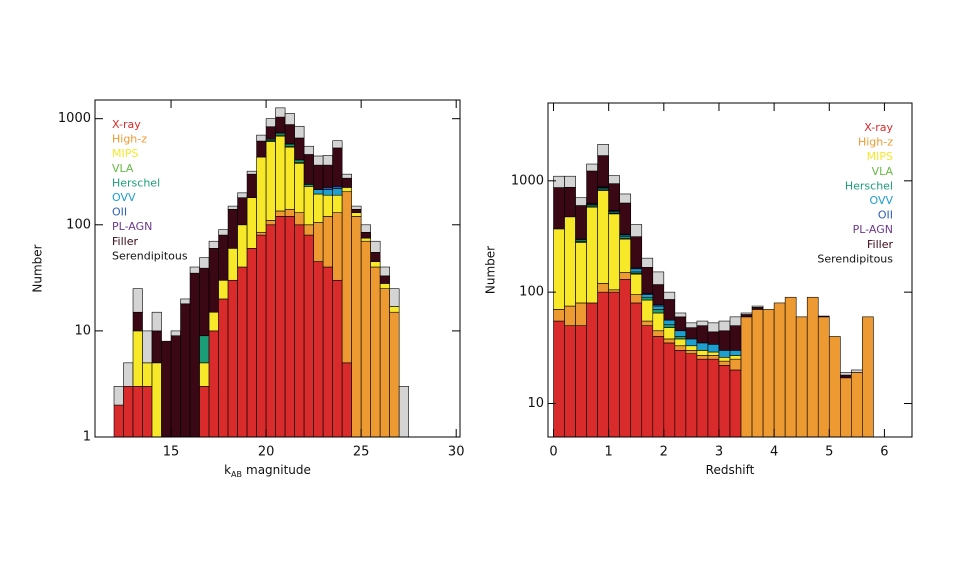 This screenshot has height=569, width=960. Describe the element at coordinates (884, 452) in the screenshot. I see `x-tick-label: 6` at that location.